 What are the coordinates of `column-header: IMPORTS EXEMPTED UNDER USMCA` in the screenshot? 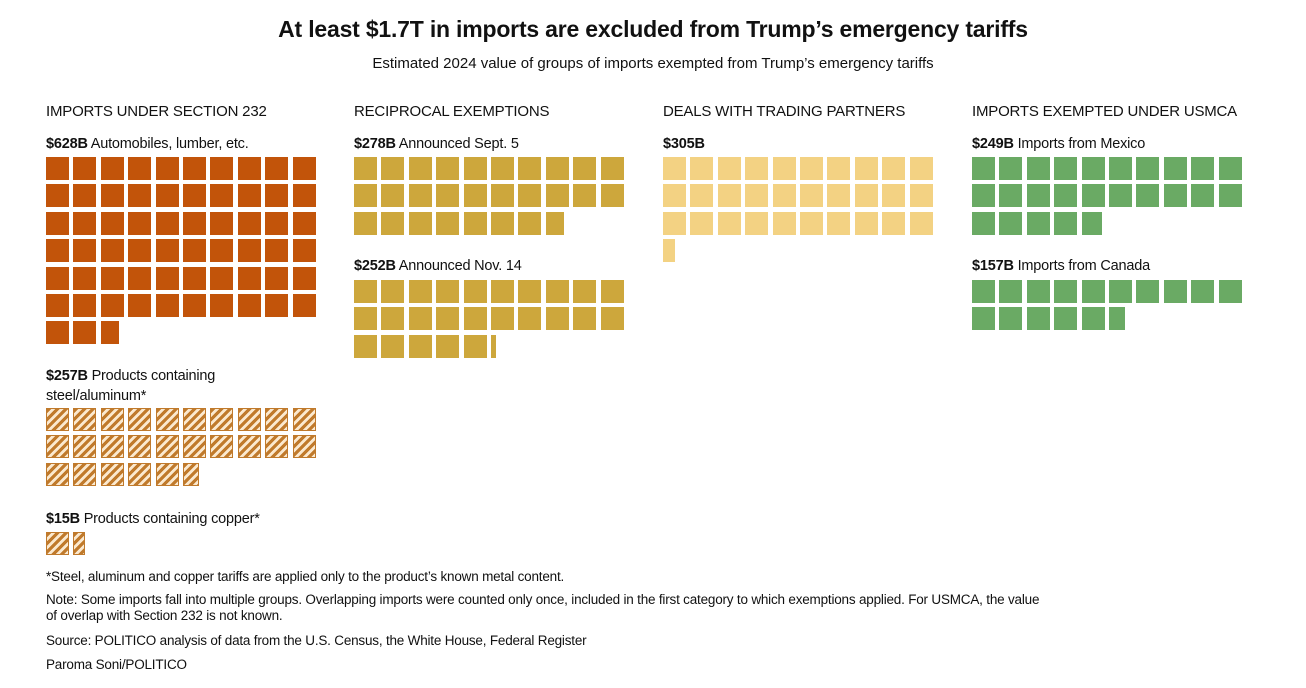 It's located at (1104, 111).